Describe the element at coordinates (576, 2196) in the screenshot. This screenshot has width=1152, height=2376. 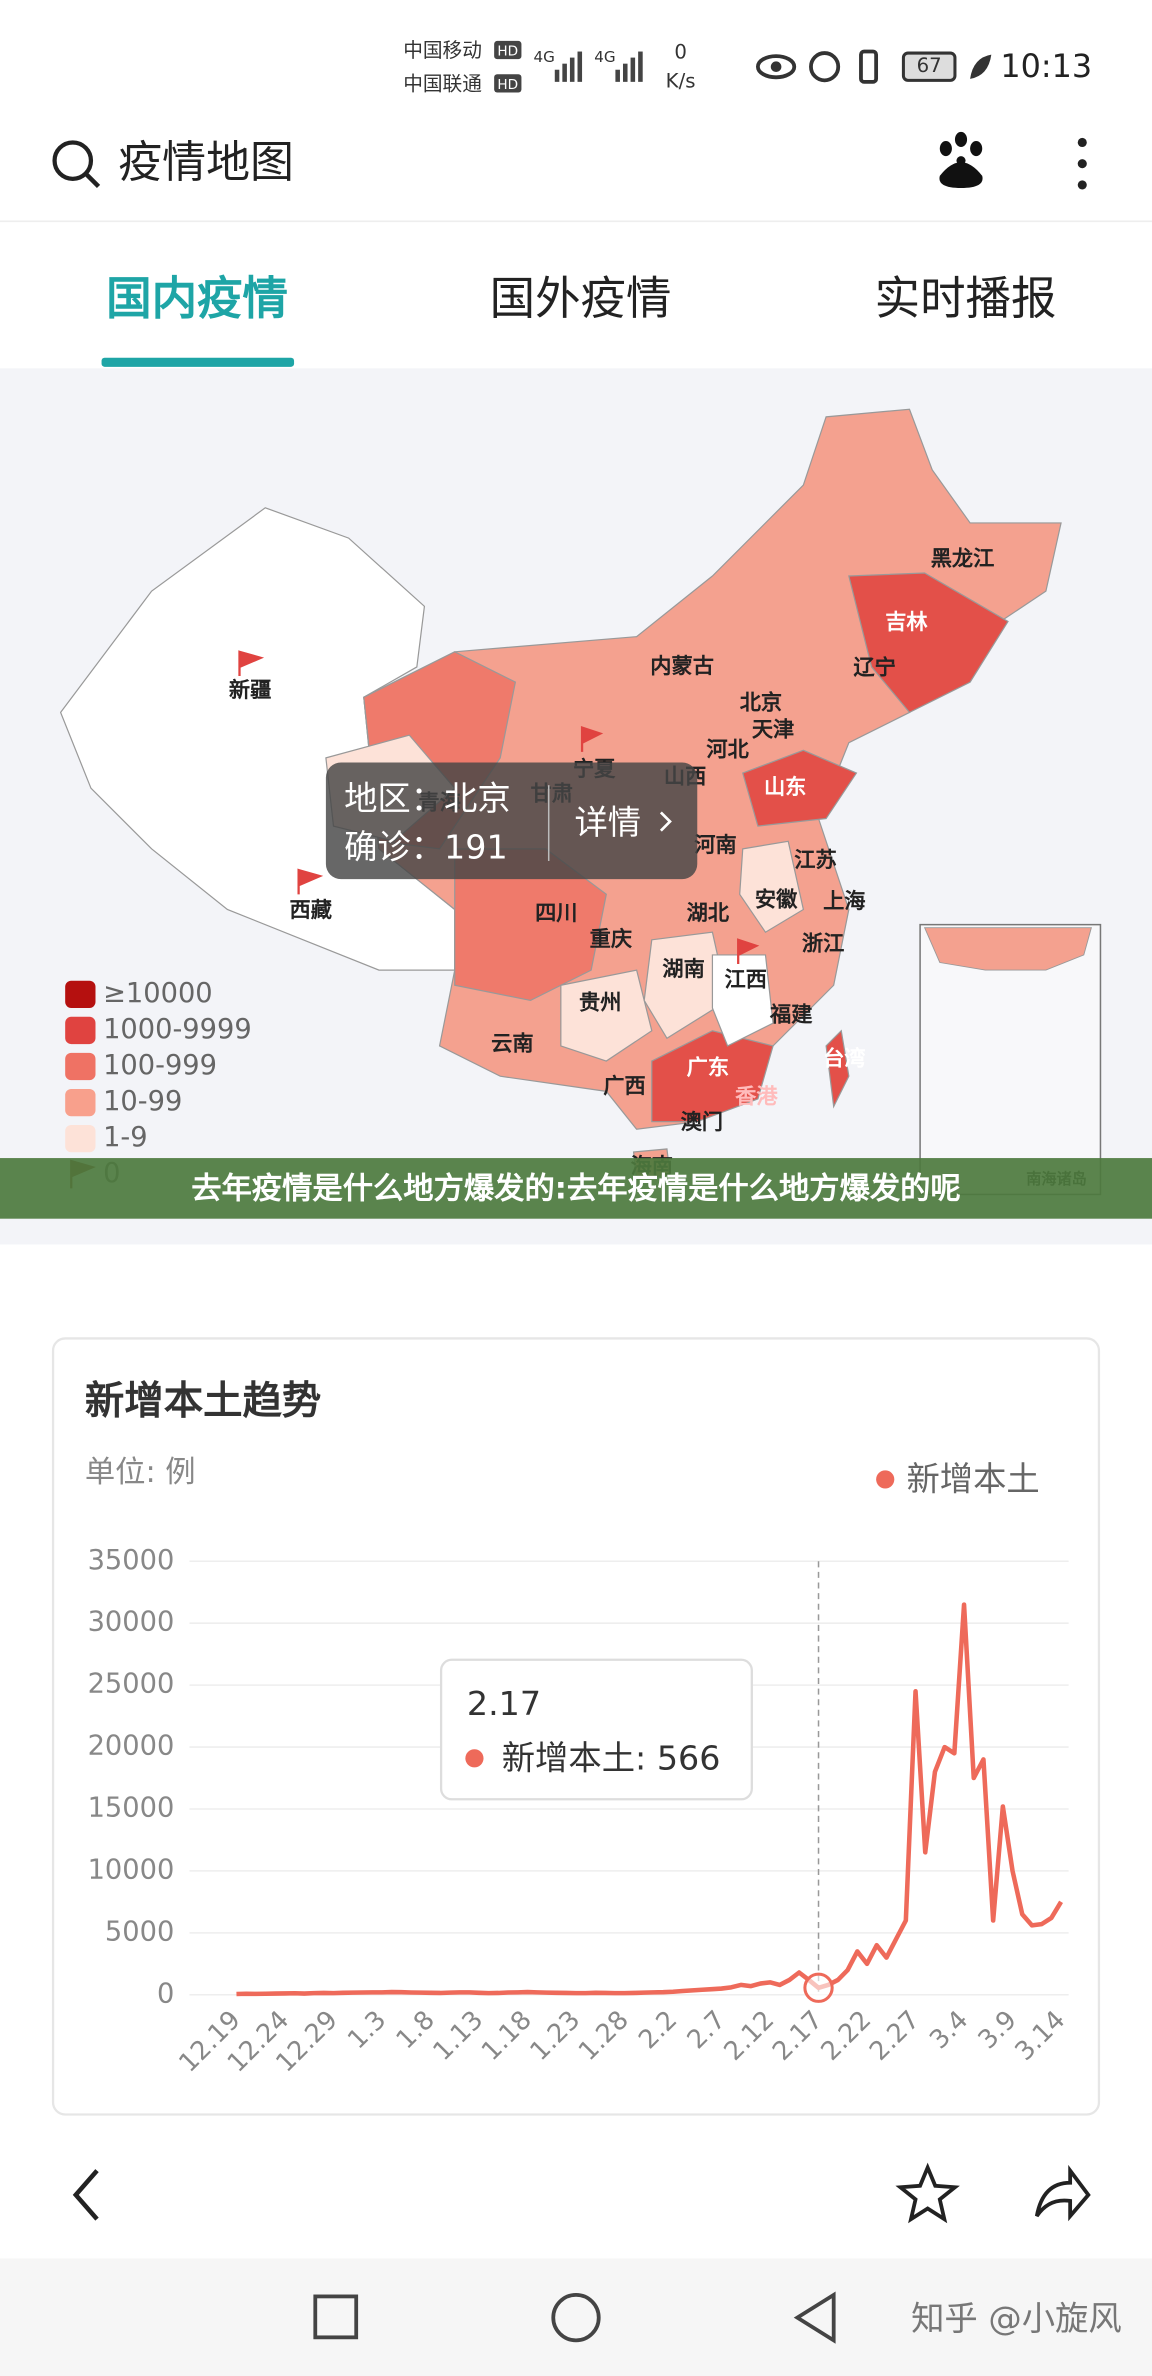
I see `bottom-toolbar` at that location.